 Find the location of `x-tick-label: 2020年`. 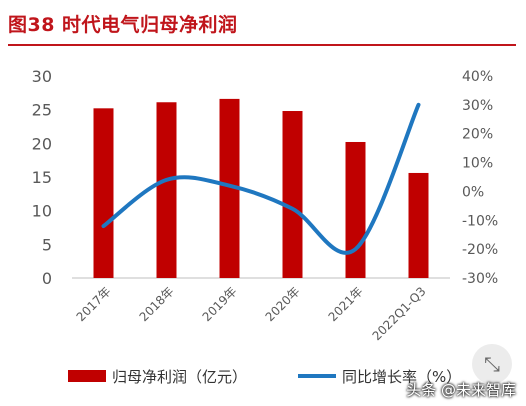

x-tick-label: 2020年 is located at coordinates (283, 304).